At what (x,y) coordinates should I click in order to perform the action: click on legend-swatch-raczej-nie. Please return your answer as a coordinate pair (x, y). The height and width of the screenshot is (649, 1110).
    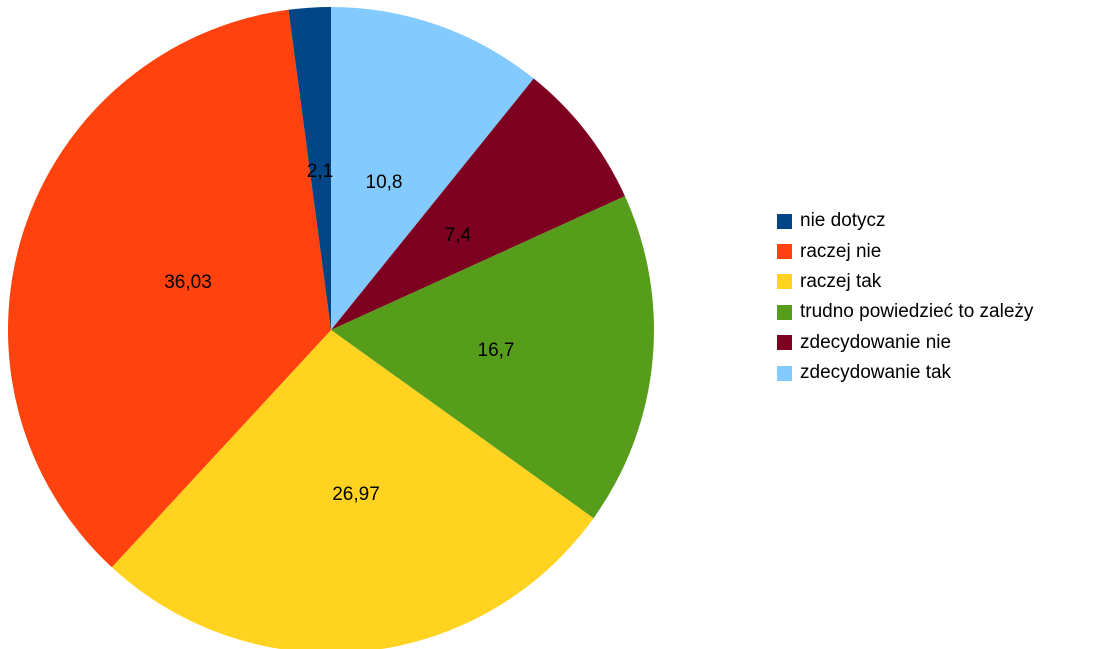
    Looking at the image, I should click on (784, 252).